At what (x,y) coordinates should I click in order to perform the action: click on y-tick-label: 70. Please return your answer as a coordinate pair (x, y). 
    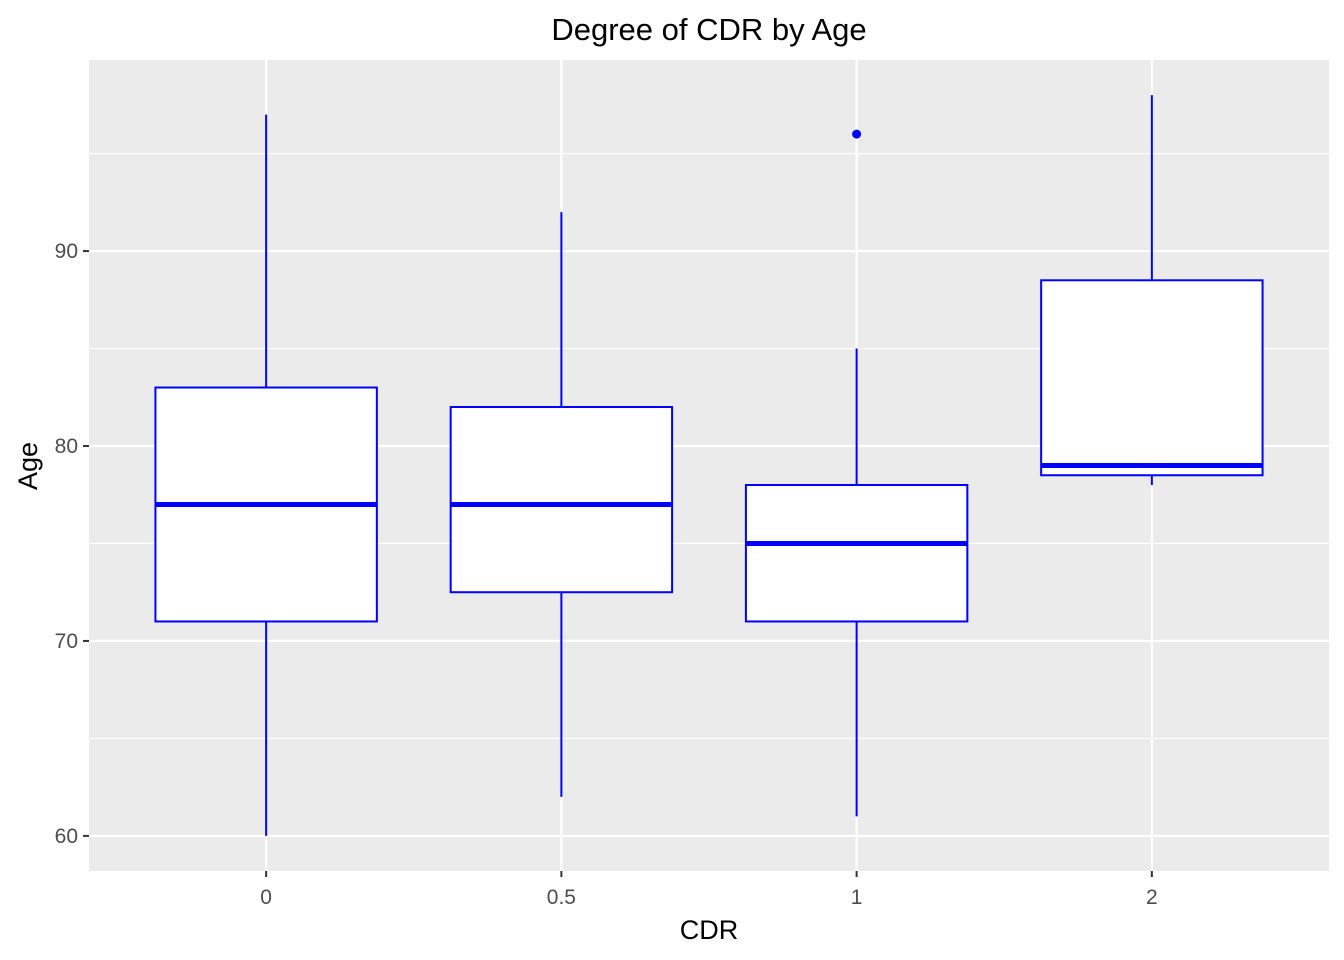
    Looking at the image, I should click on (66, 641).